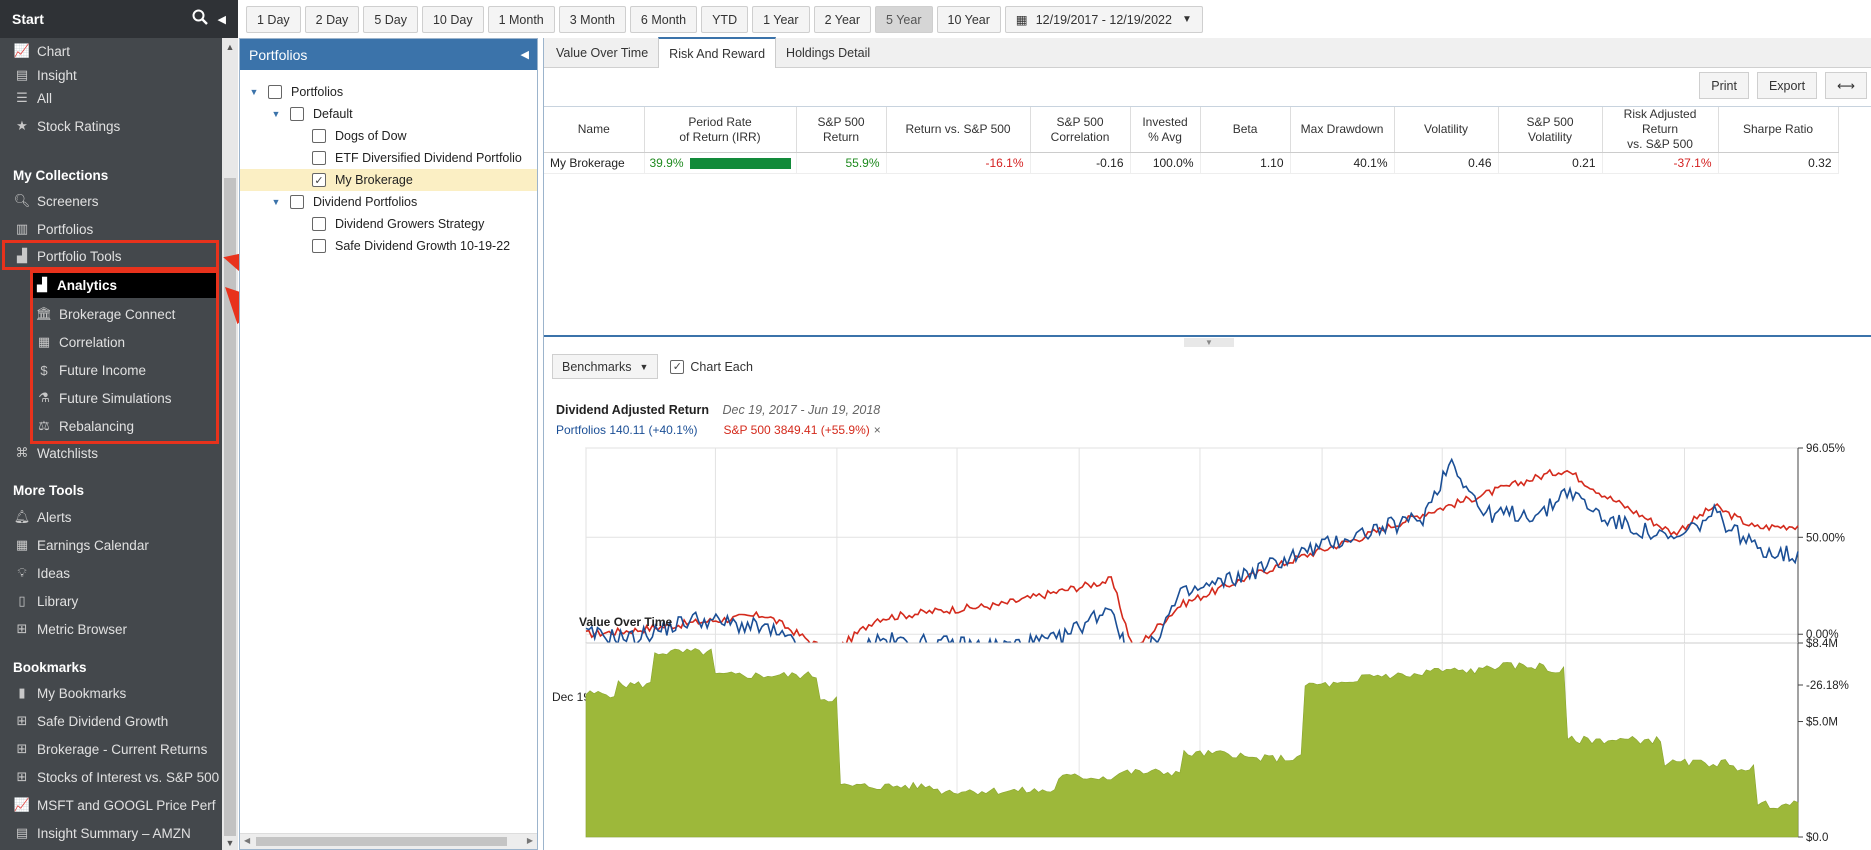 The height and width of the screenshot is (850, 1871). What do you see at coordinates (273, 19) in the screenshot?
I see `range-button-1-day: 1 Day` at bounding box center [273, 19].